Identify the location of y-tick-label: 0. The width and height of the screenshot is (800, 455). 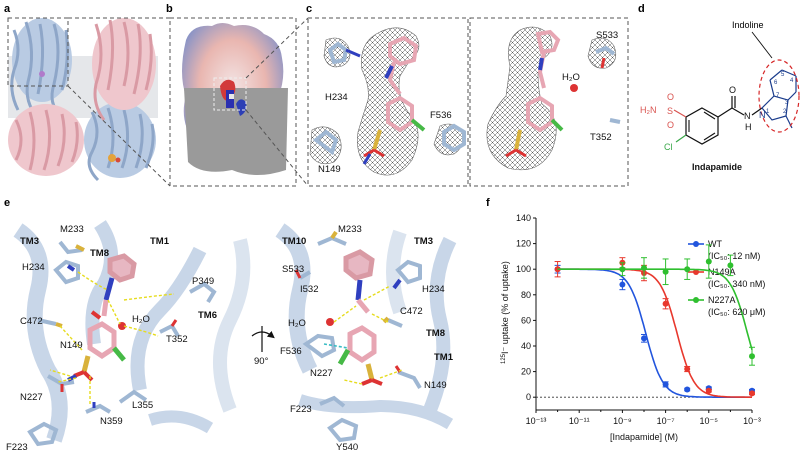
(528, 397).